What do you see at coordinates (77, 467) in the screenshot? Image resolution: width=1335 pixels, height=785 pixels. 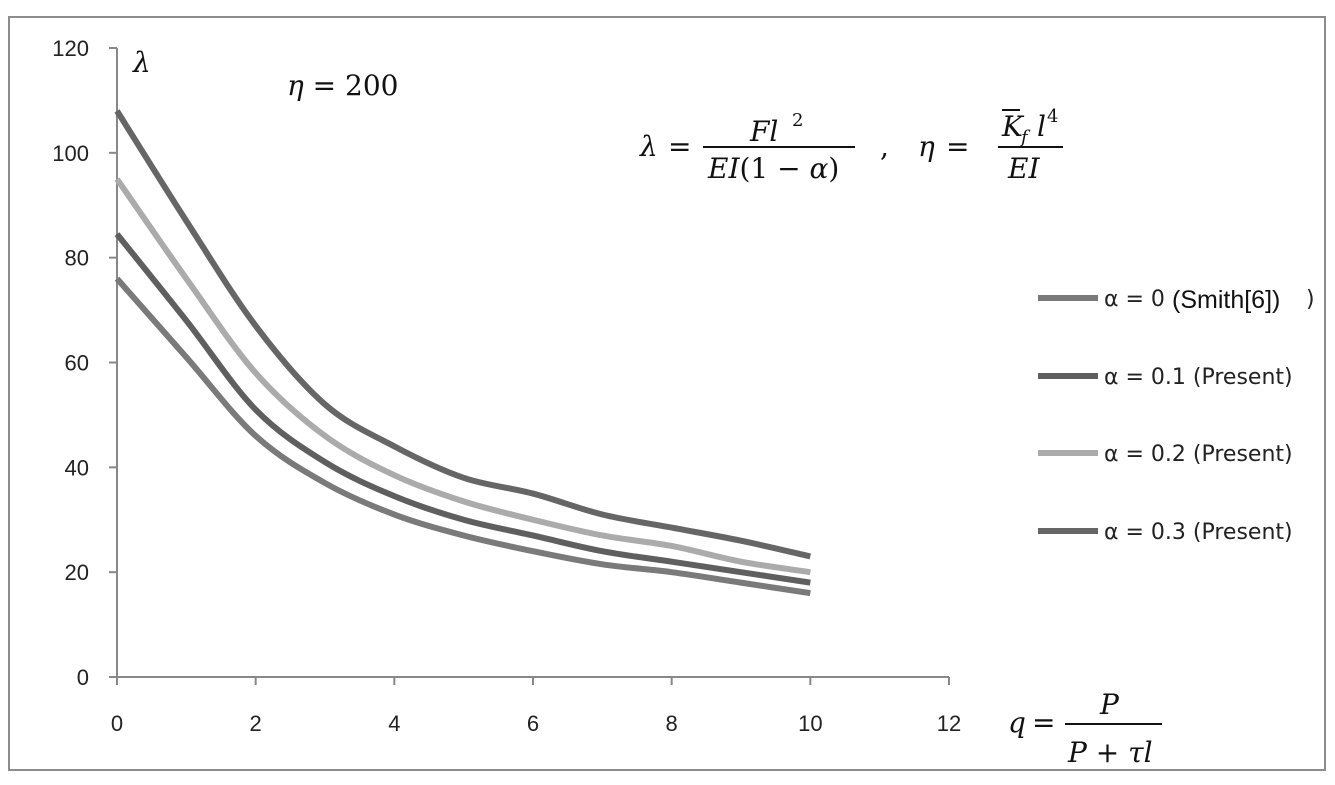 I see `y-tick-label-2: 40` at bounding box center [77, 467].